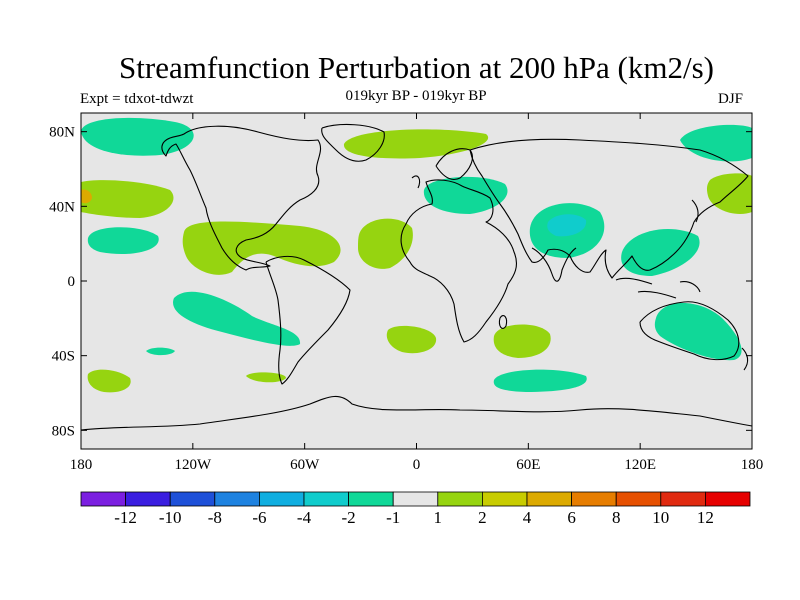 This screenshot has width=800, height=600. What do you see at coordinates (63, 357) in the screenshot?
I see `lat-tick-label: 40S` at bounding box center [63, 357].